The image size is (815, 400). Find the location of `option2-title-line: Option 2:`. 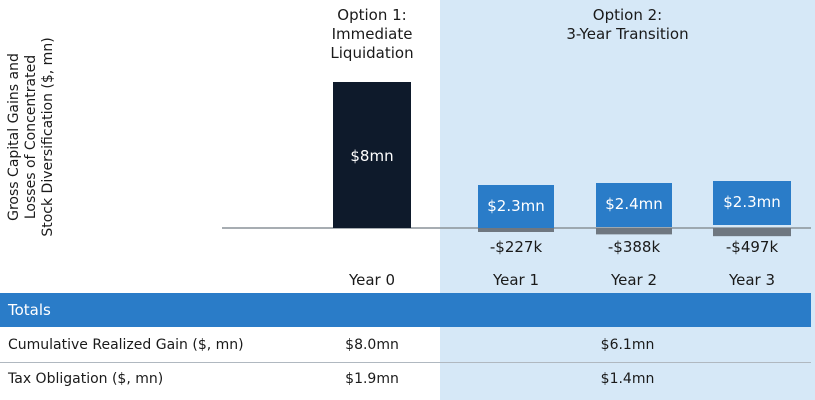

option2-title-line: Option 2: is located at coordinates (627, 15).